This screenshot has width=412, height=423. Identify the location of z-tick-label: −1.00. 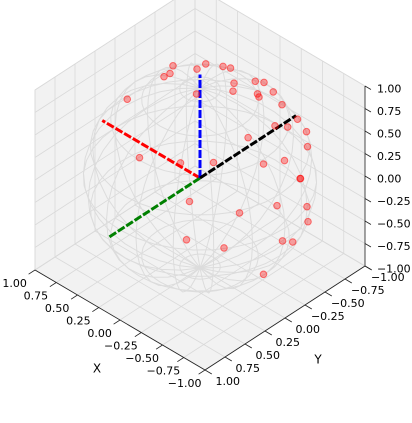
(394, 269).